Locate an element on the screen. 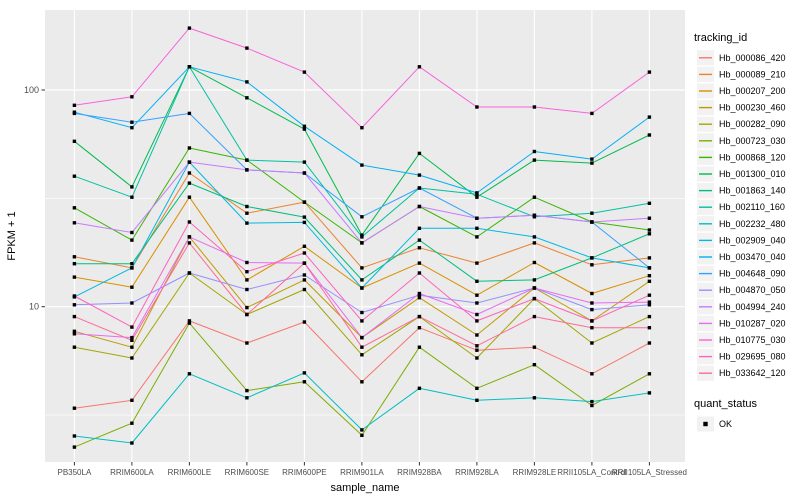 The height and width of the screenshot is (500, 800). quant-legend-label: OK is located at coordinates (725, 424).